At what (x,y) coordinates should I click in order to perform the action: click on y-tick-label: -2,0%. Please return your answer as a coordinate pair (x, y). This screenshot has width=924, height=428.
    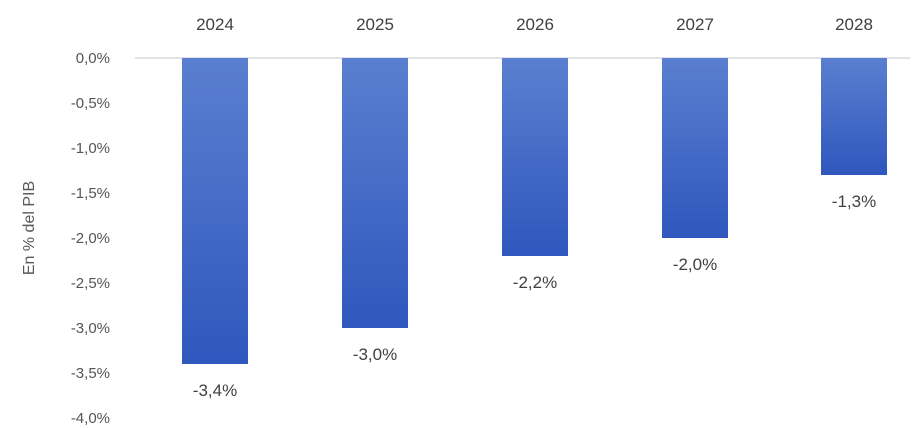
    Looking at the image, I should click on (90, 238).